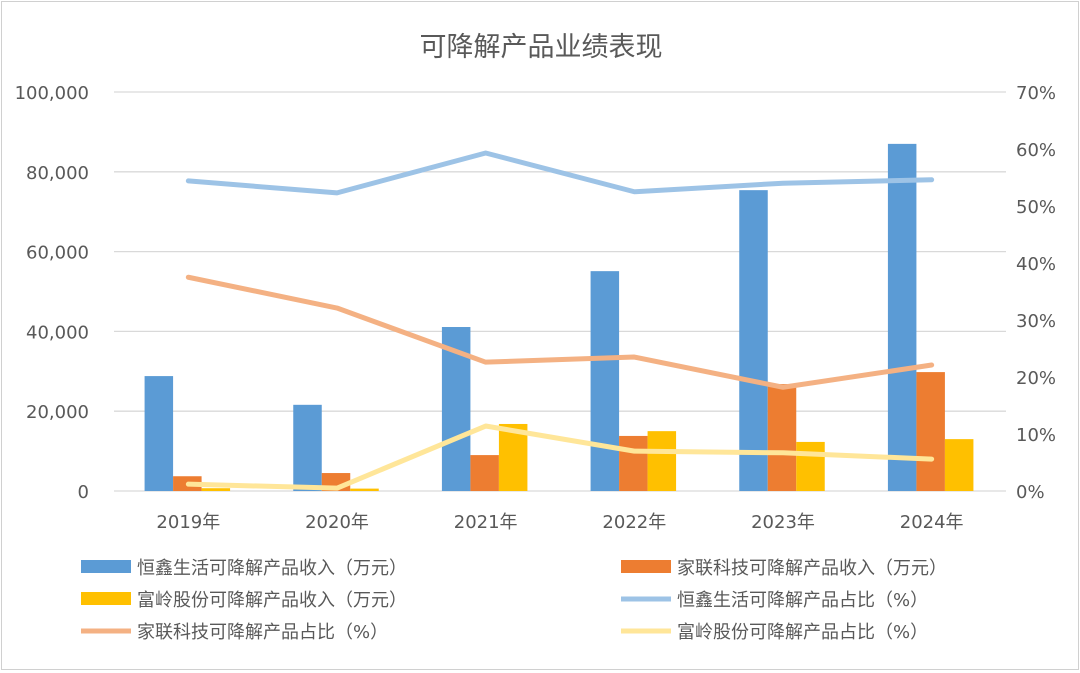 The width and height of the screenshot is (1080, 673). Describe the element at coordinates (57, 173) in the screenshot. I see `left-tick-label: 80,000` at that location.